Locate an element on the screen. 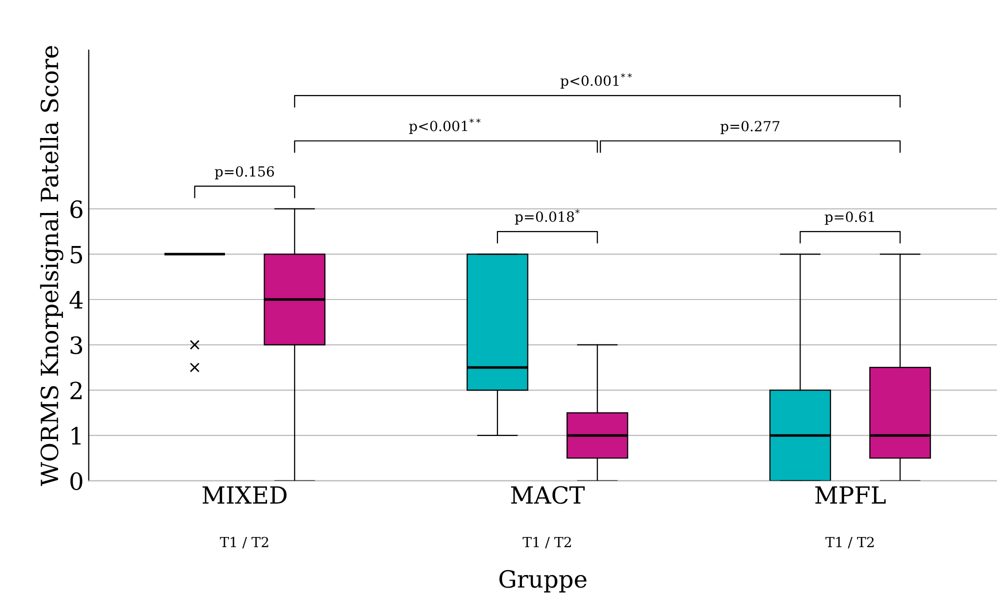  annotation: p=0.018$^{*}$ is located at coordinates (547, 217).